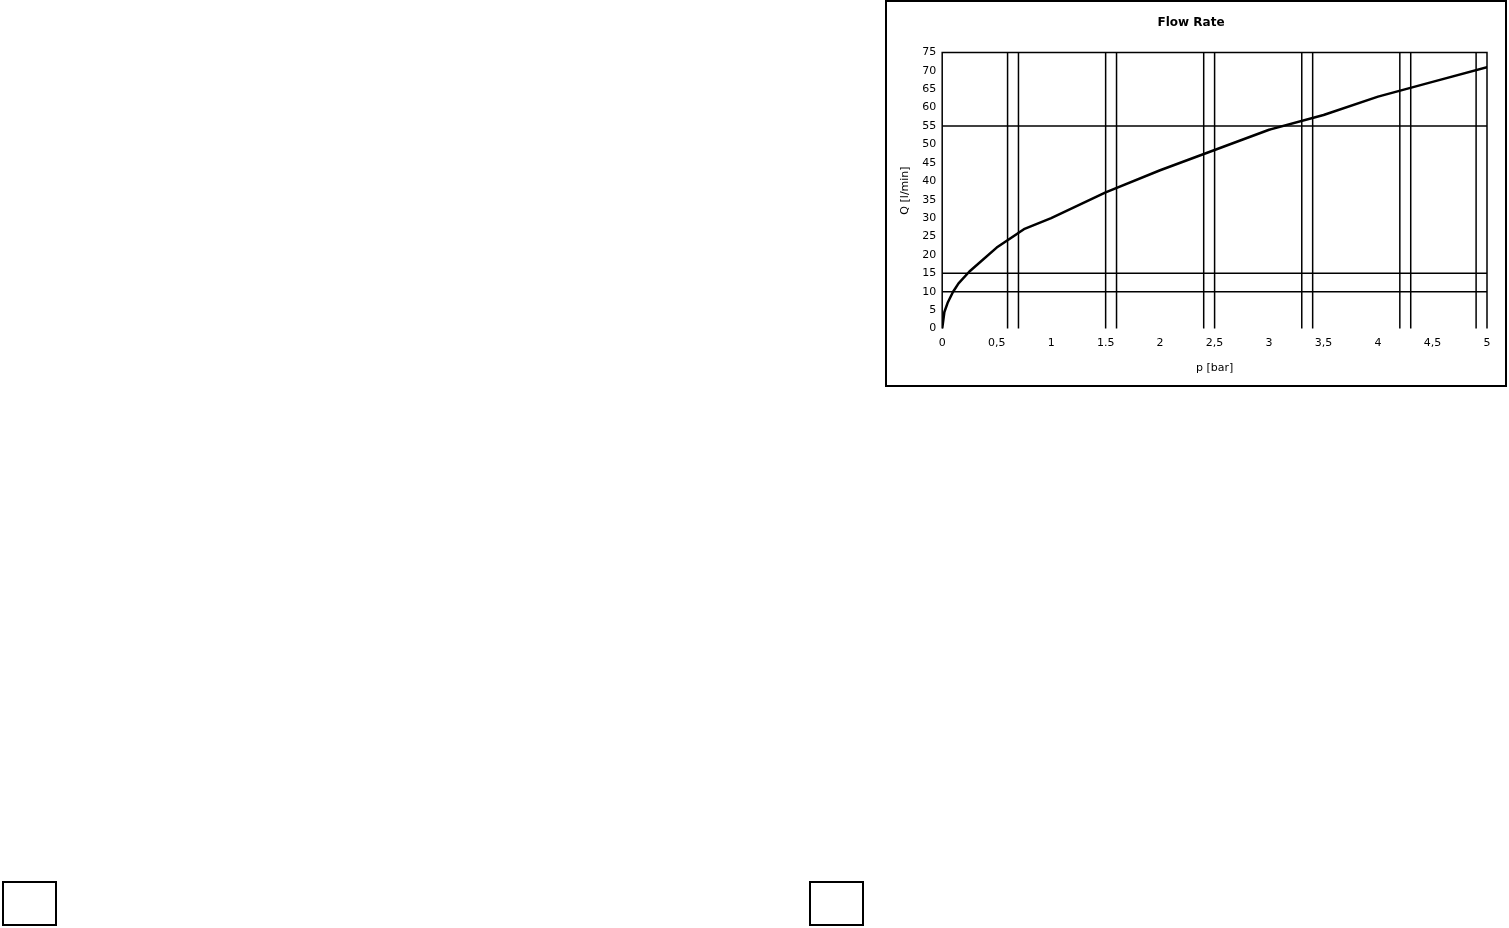 This screenshot has width=1509, height=928. What do you see at coordinates (929, 107) in the screenshot?
I see `y-tick-label: 60` at bounding box center [929, 107].